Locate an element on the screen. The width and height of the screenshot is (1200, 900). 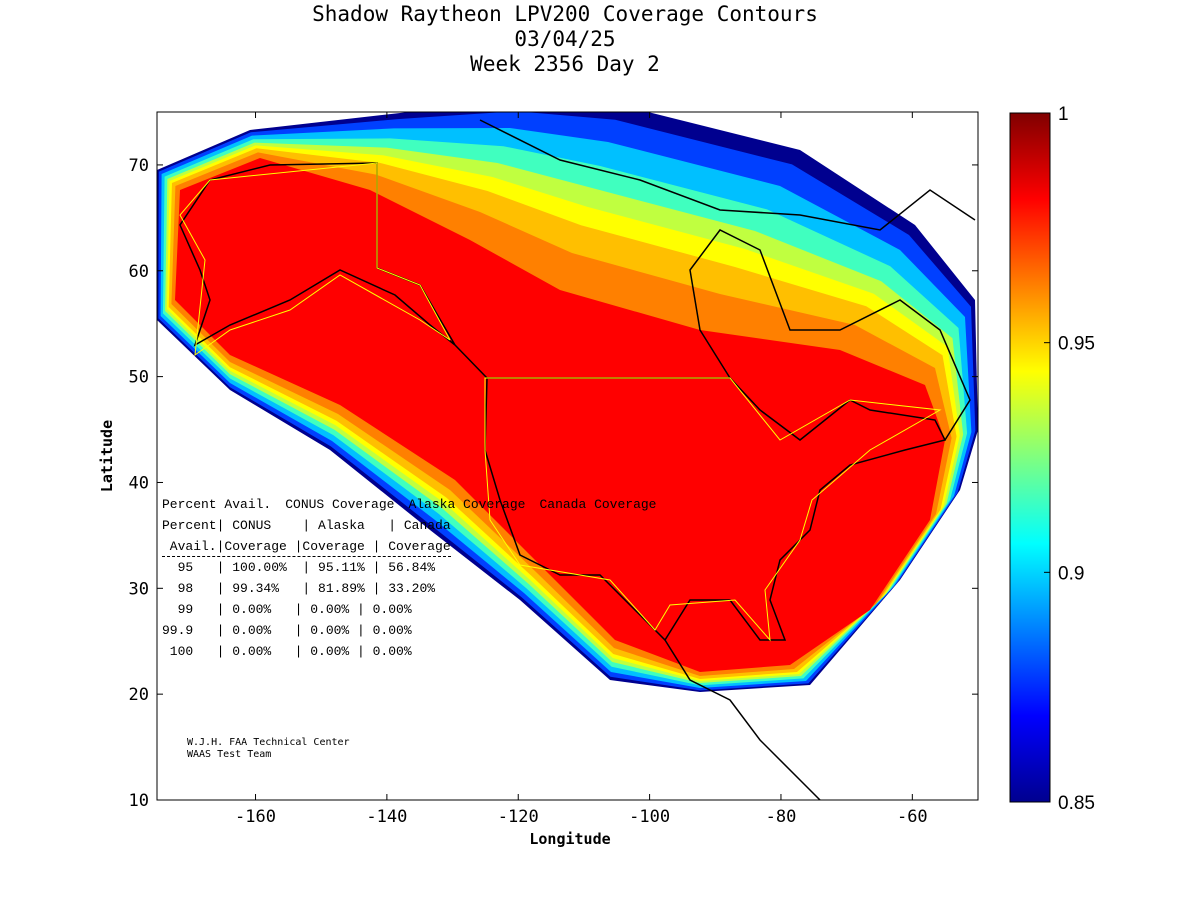
colorbar-tick-label: 0.9 is located at coordinates (1071, 573).